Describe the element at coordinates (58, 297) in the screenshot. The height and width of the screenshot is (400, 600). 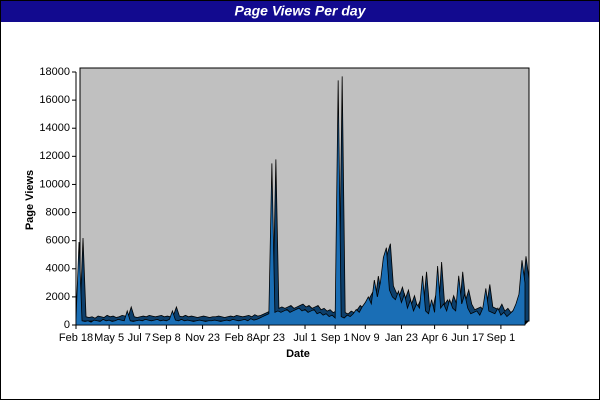
I see `y-tick-label: 2000` at that location.